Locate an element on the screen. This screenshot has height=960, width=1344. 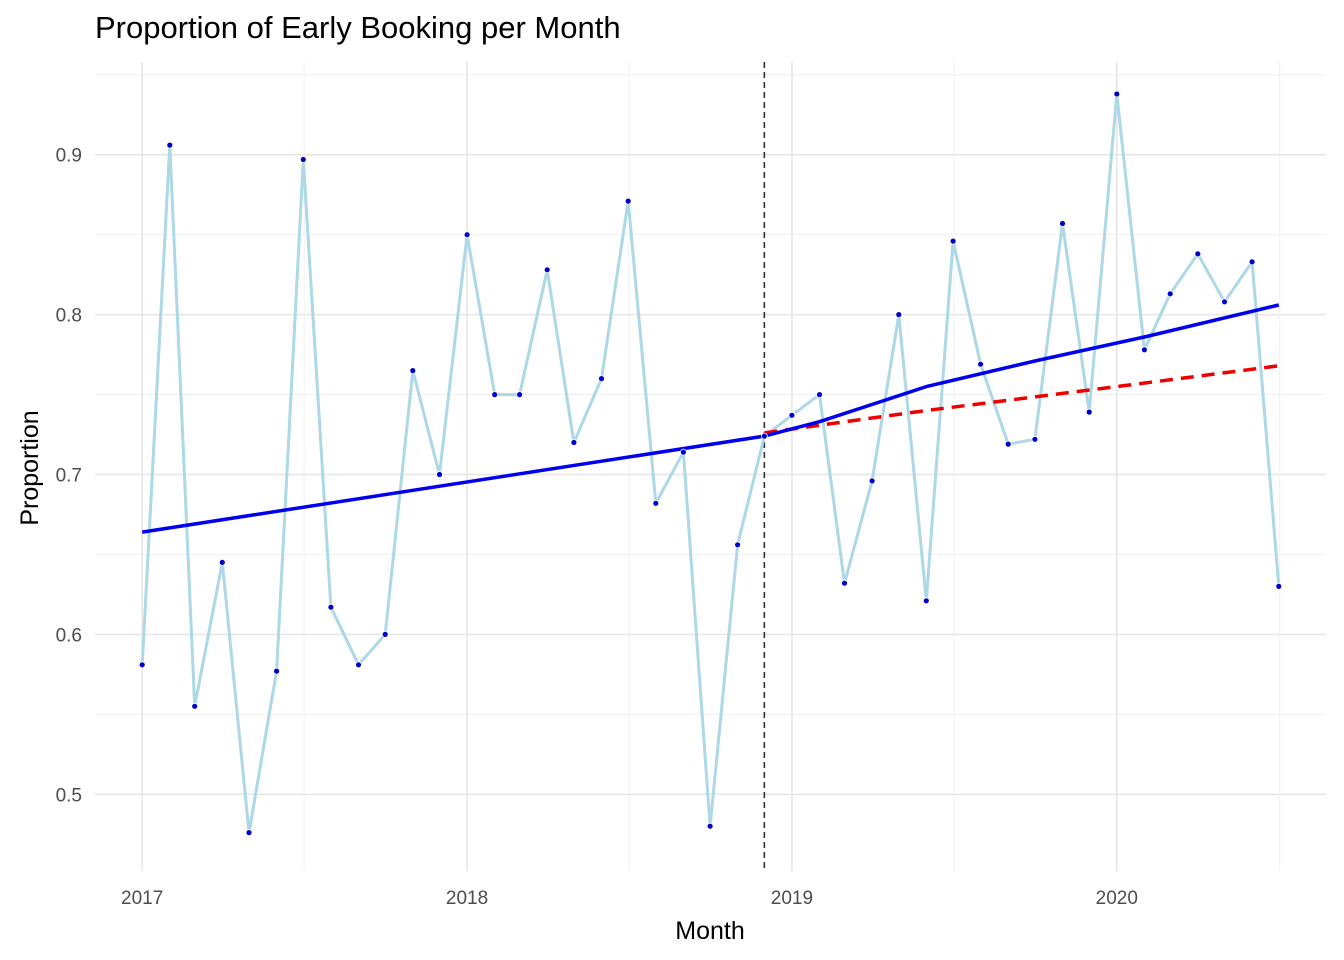
y-tick-label: 0.7 is located at coordinates (69, 475).